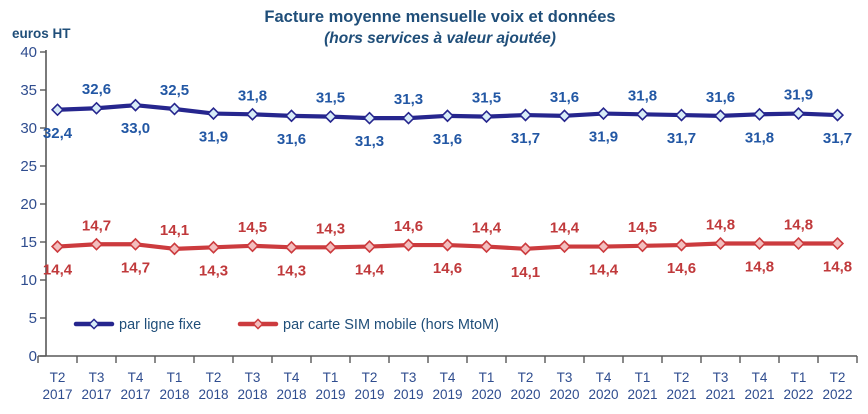 The height and width of the screenshot is (414, 868). Describe the element at coordinates (440, 38) in the screenshot. I see `chart-subtitle: (hors services à valeur ajoutée)` at that location.